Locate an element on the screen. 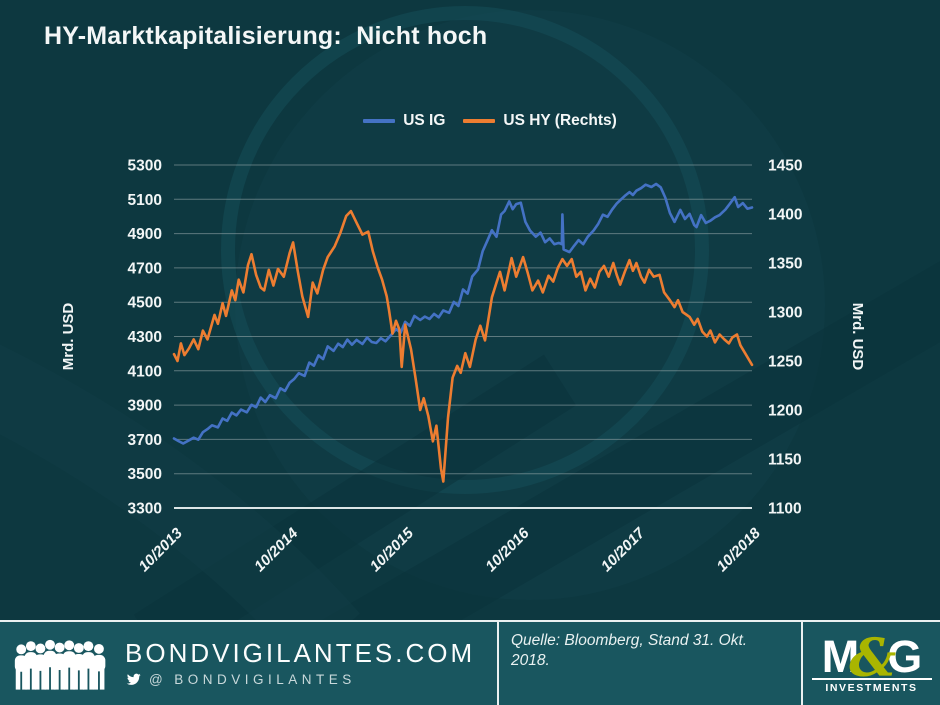 This screenshot has width=940, height=705. svg-text: 10/2018 is located at coordinates (738, 549).